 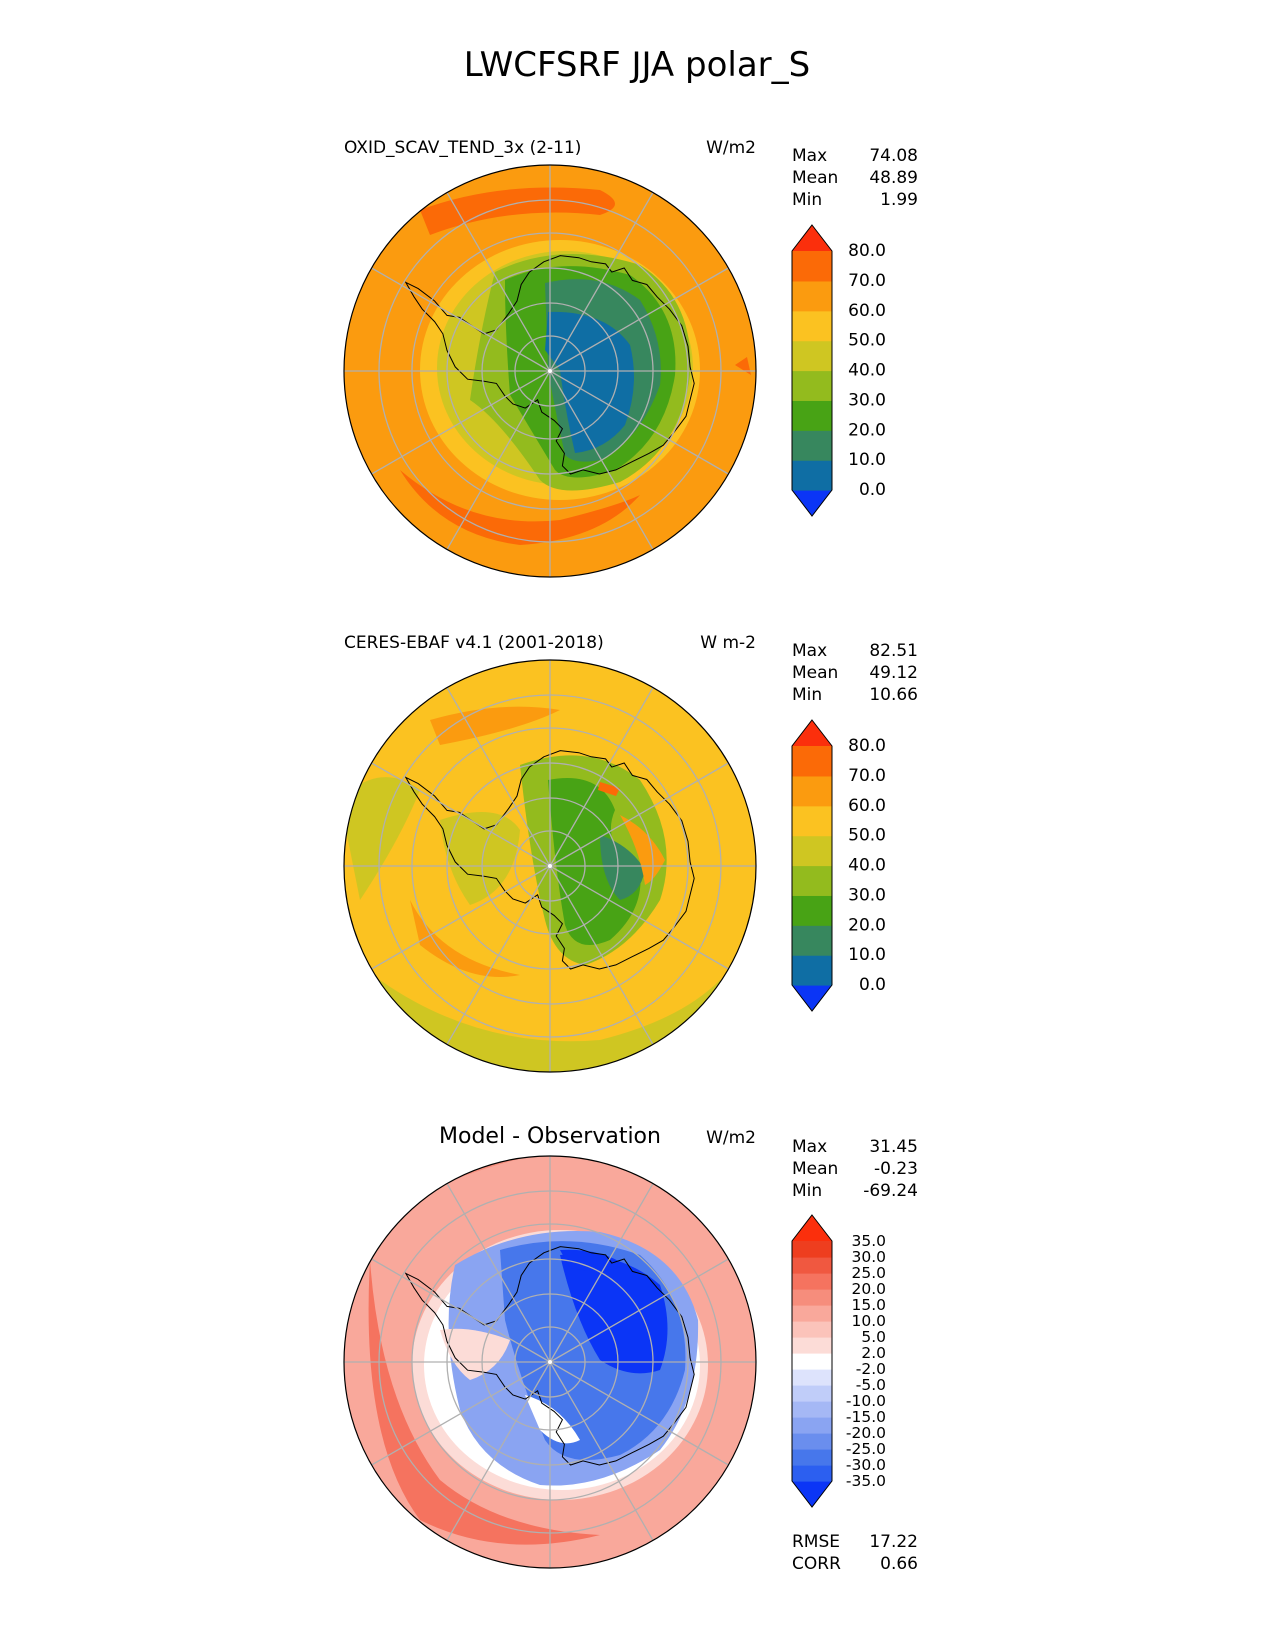 I want to click on field-pink-center, so click(x=475, y=1354).